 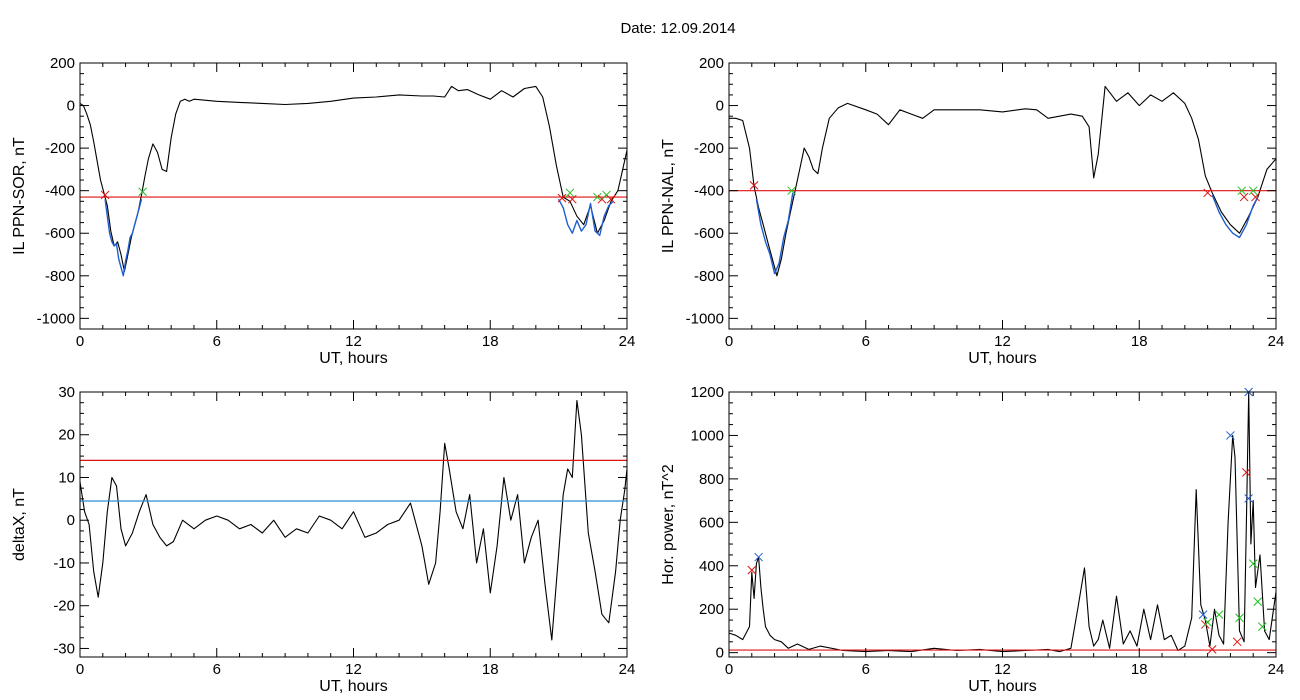 What do you see at coordinates (19, 196) in the screenshot?
I see `y-axis-label: IL PPN-SOR, nT` at bounding box center [19, 196].